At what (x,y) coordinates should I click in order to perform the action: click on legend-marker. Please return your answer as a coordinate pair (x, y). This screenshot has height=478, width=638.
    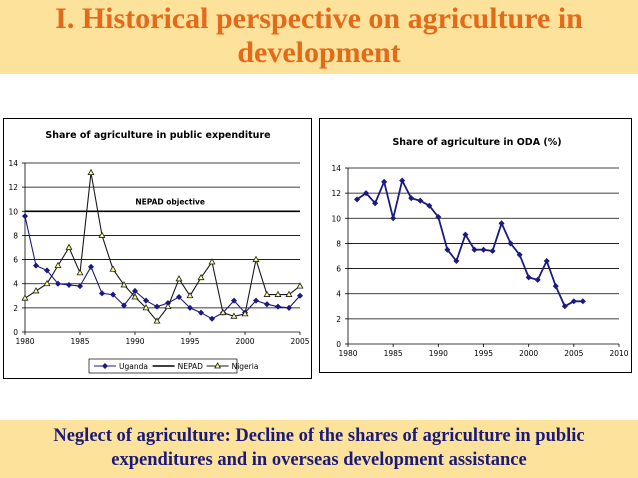
    Looking at the image, I should click on (105, 366).